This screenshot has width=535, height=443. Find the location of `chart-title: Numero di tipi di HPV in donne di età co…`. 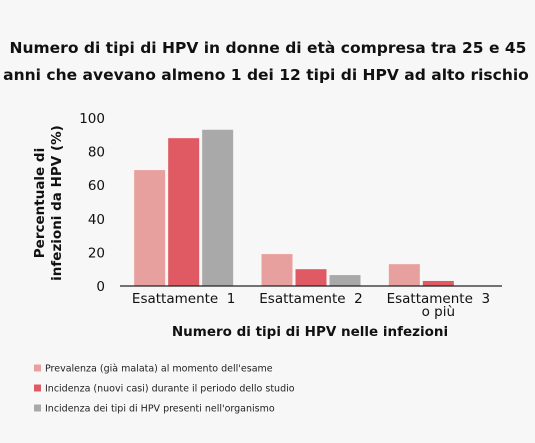

chart-title: Numero di tipi di HPV in donne di età co… is located at coordinates (266, 61).